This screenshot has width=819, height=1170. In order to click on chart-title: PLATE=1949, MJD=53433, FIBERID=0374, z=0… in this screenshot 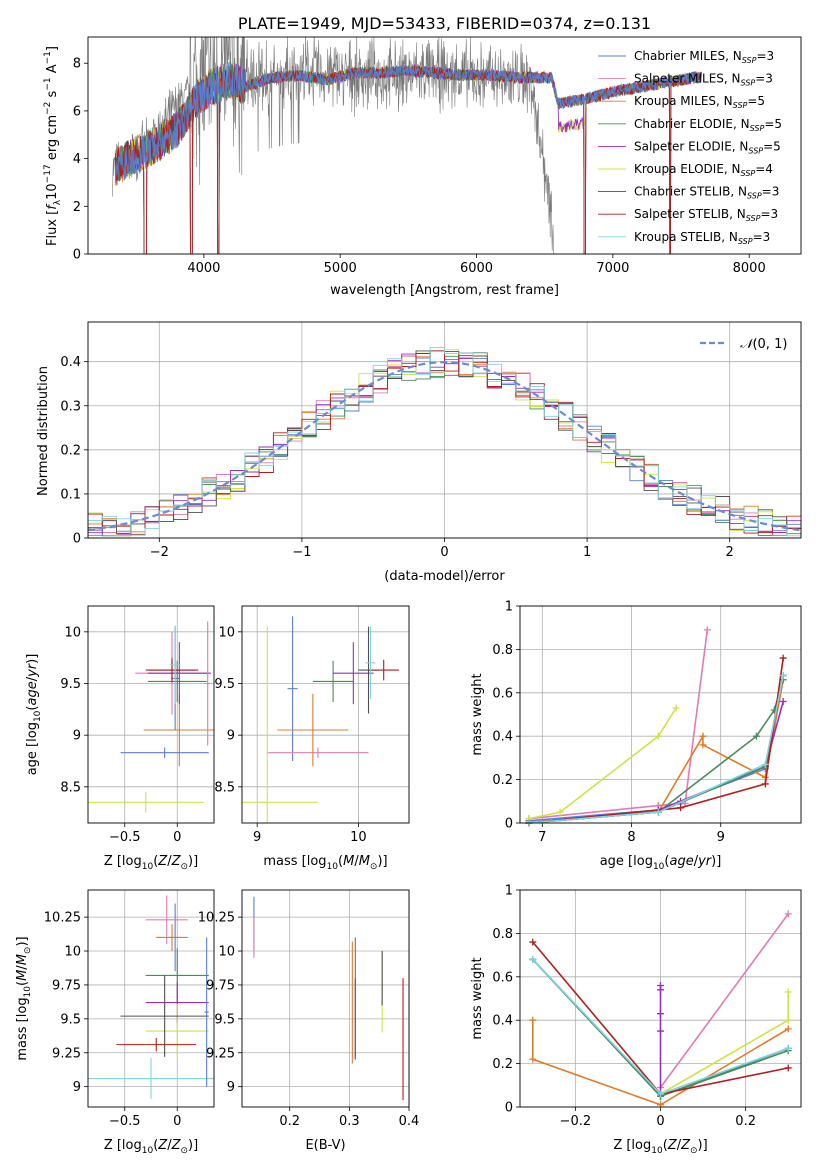, I will do `click(444, 23)`.